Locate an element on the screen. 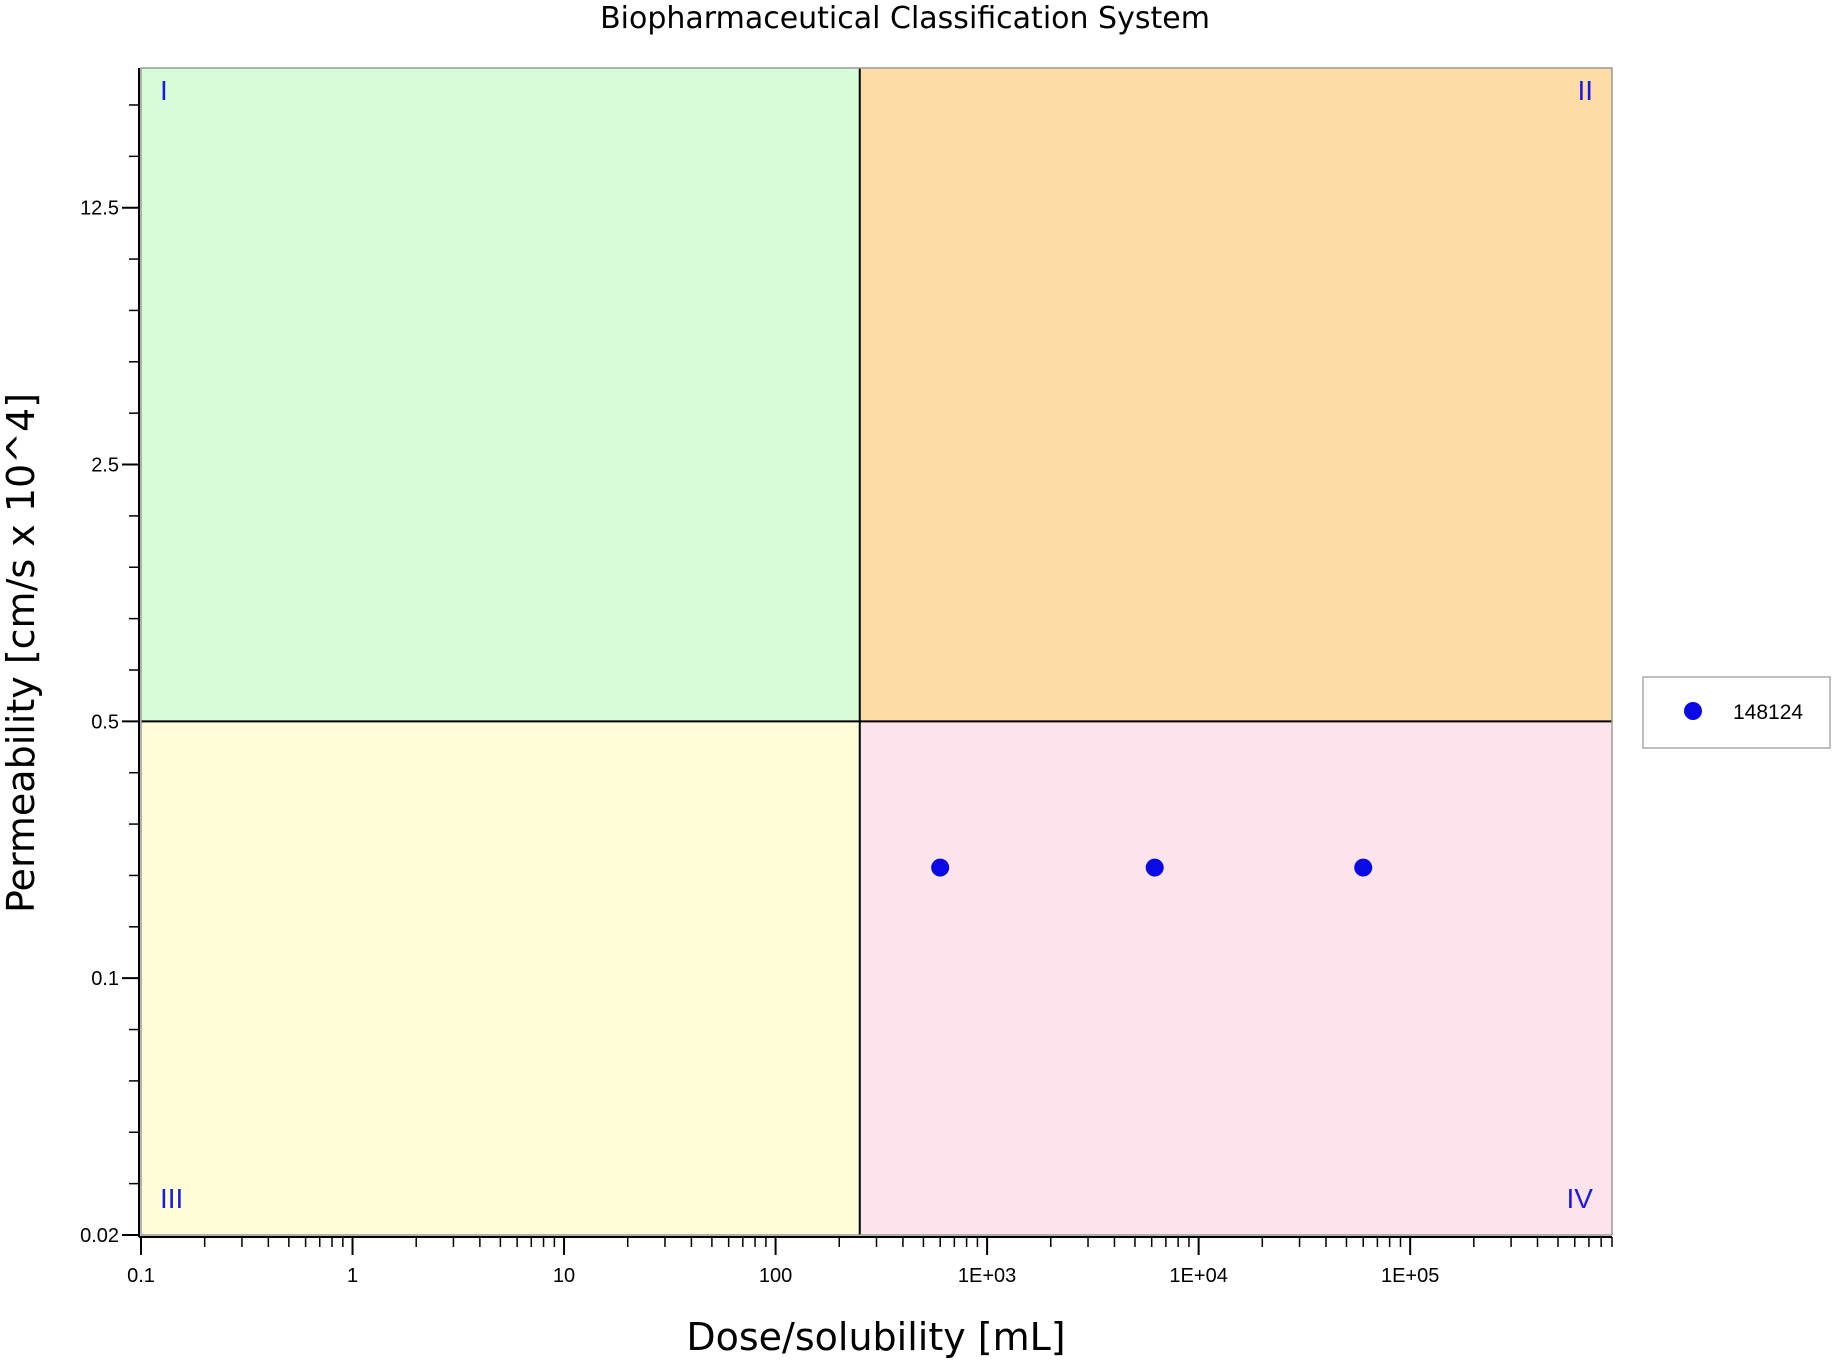  y-tick-label: 0.02 is located at coordinates (99, 1236).